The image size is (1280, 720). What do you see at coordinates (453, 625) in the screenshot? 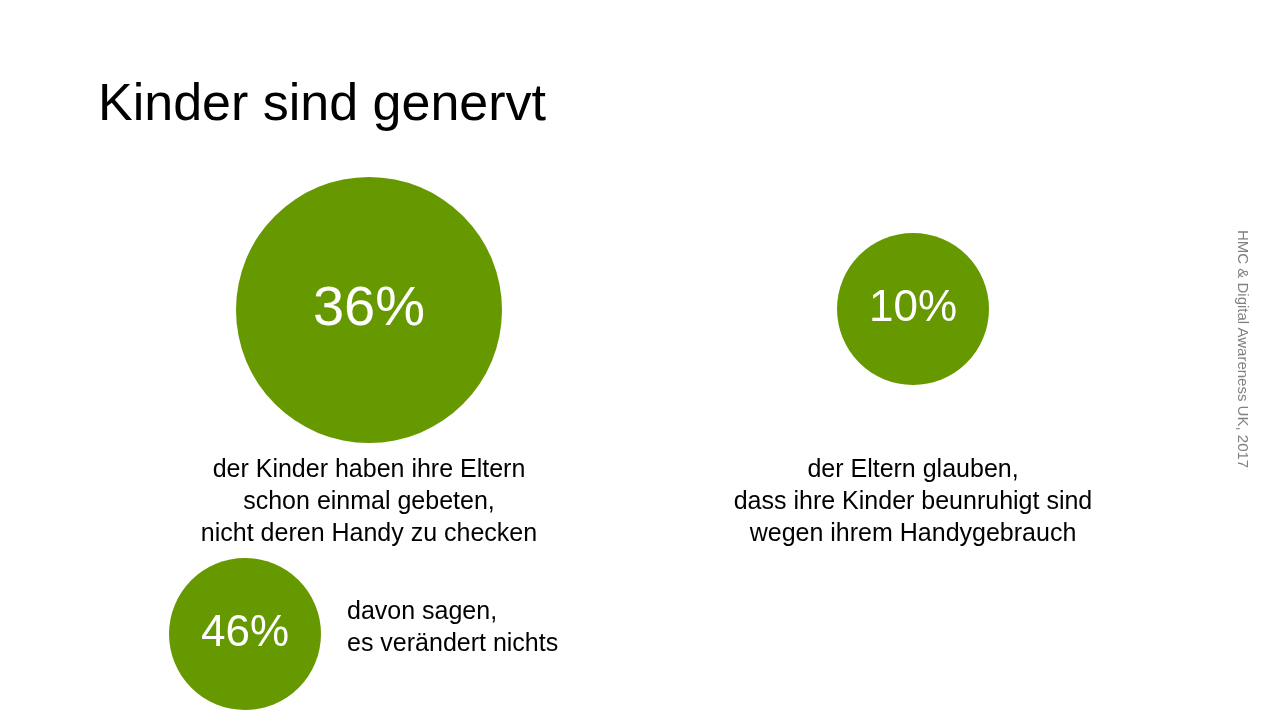
I see `category-label: davon sagen, es verändert nichts` at bounding box center [453, 625].